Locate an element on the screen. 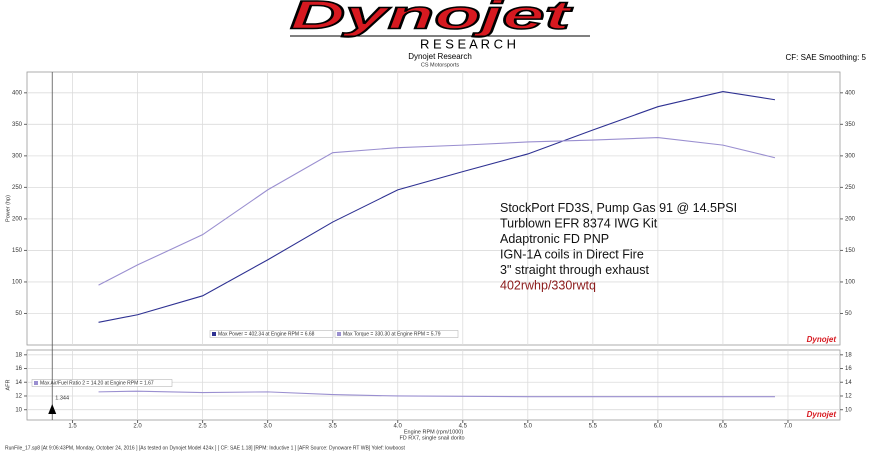  annotation: Adaptronic FD PNP is located at coordinates (554, 239).